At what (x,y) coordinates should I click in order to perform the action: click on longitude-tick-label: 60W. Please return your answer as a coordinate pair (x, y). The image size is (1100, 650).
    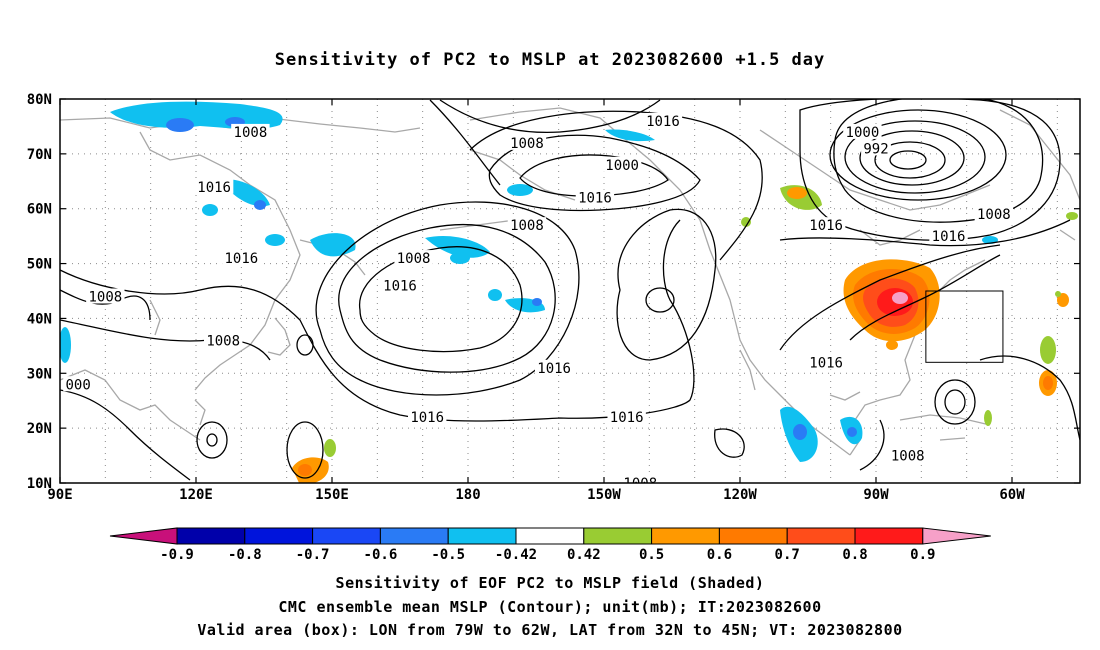
    Looking at the image, I should click on (1012, 495).